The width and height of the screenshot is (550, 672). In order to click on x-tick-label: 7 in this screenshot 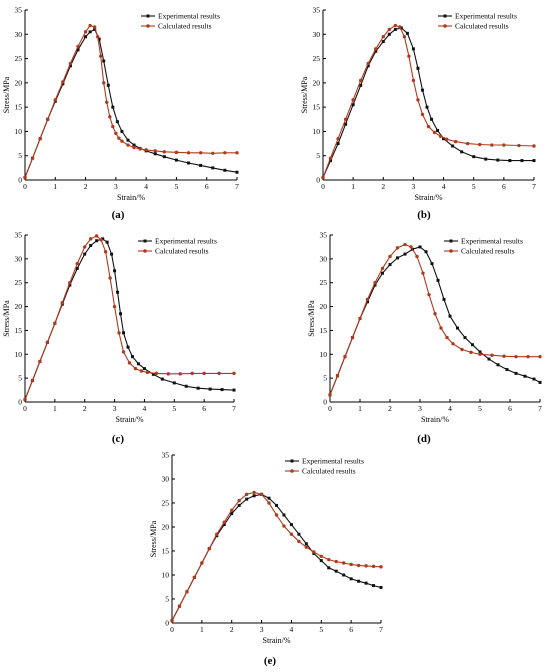, I will do `click(237, 186)`.